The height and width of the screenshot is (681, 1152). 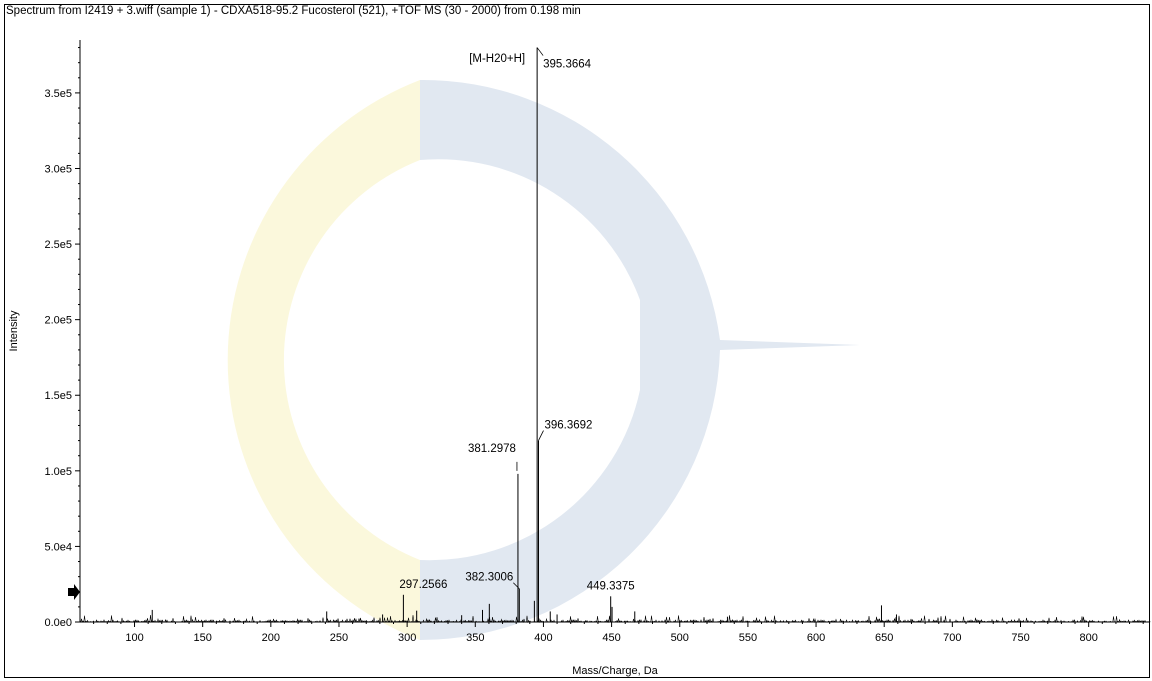 I want to click on baseline-noise-trace, so click(x=615, y=619).